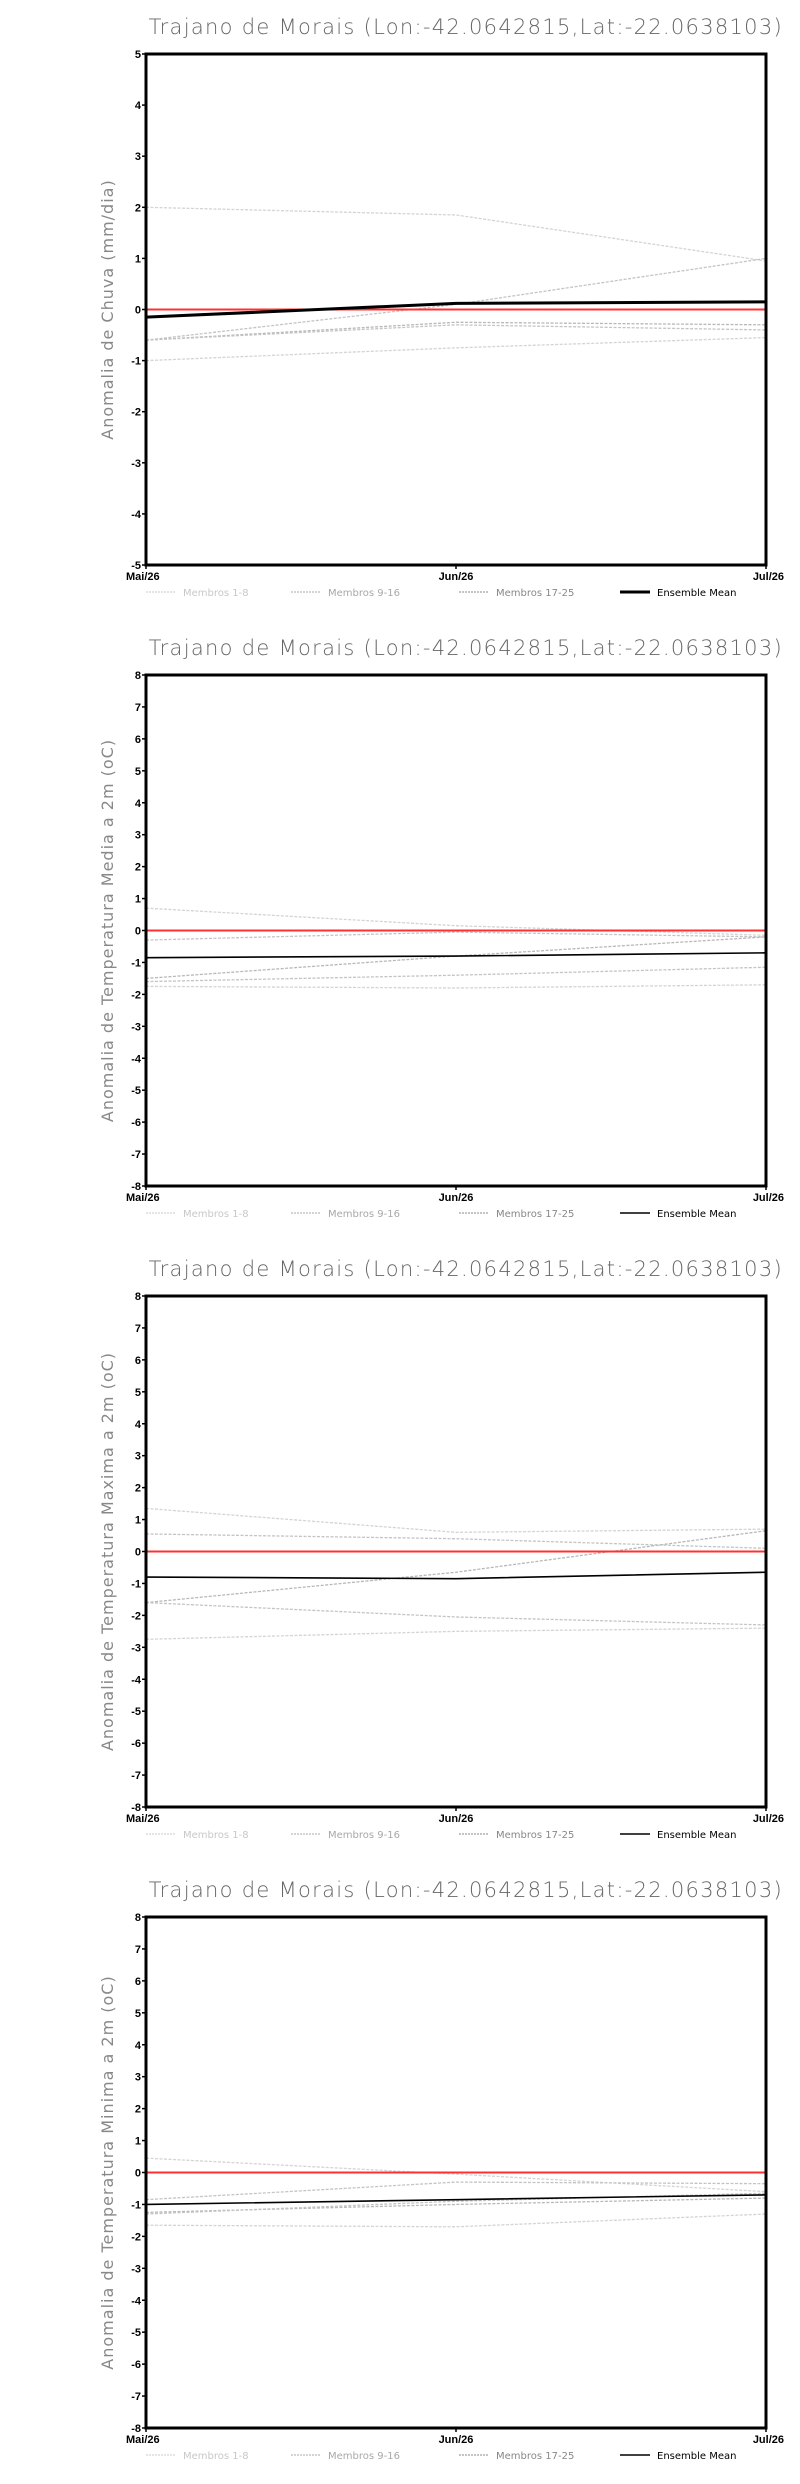 This screenshot has width=800, height=2484. Describe the element at coordinates (107, 309) in the screenshot. I see `y-axis-label: Anomalia de Chuva (mm/dia)` at that location.